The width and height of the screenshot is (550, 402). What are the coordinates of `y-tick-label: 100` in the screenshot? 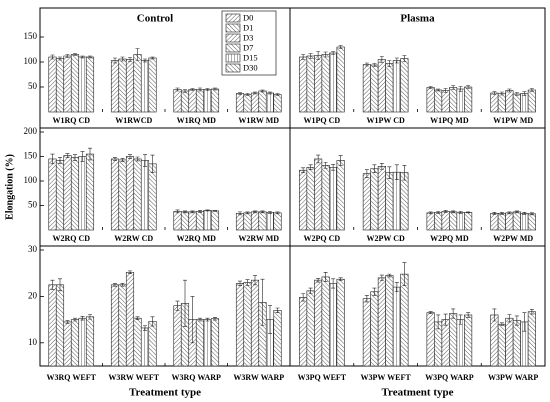 It's located at (31, 61).